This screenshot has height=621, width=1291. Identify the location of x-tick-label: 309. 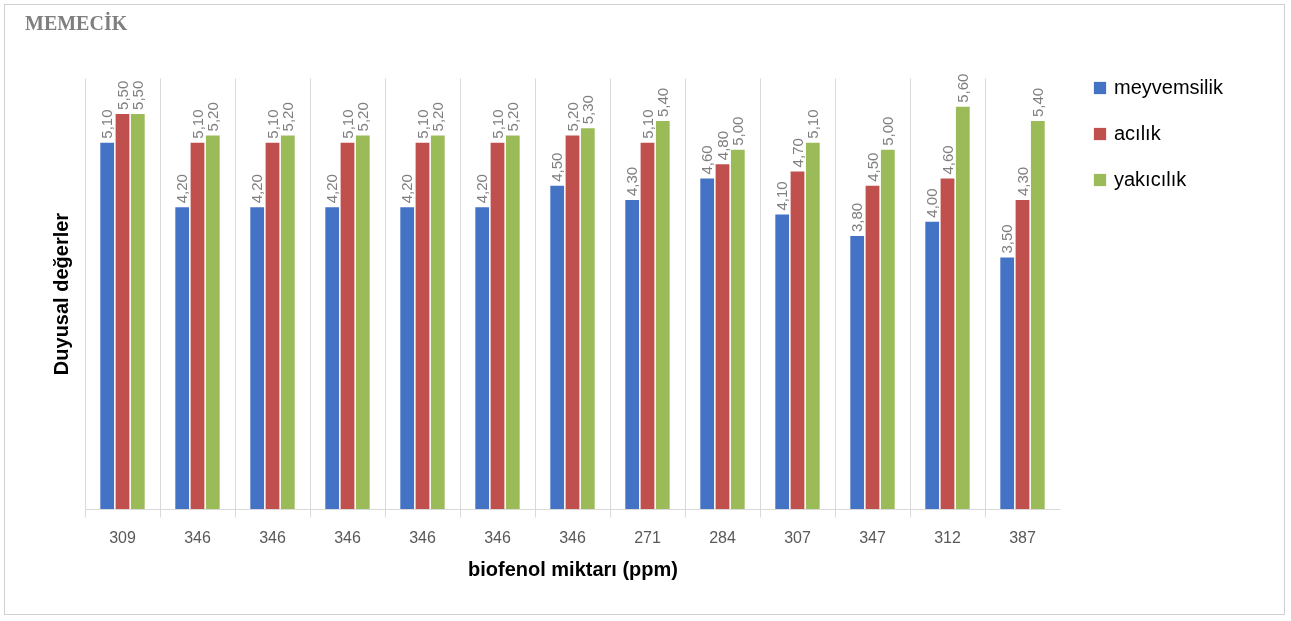
(122, 537).